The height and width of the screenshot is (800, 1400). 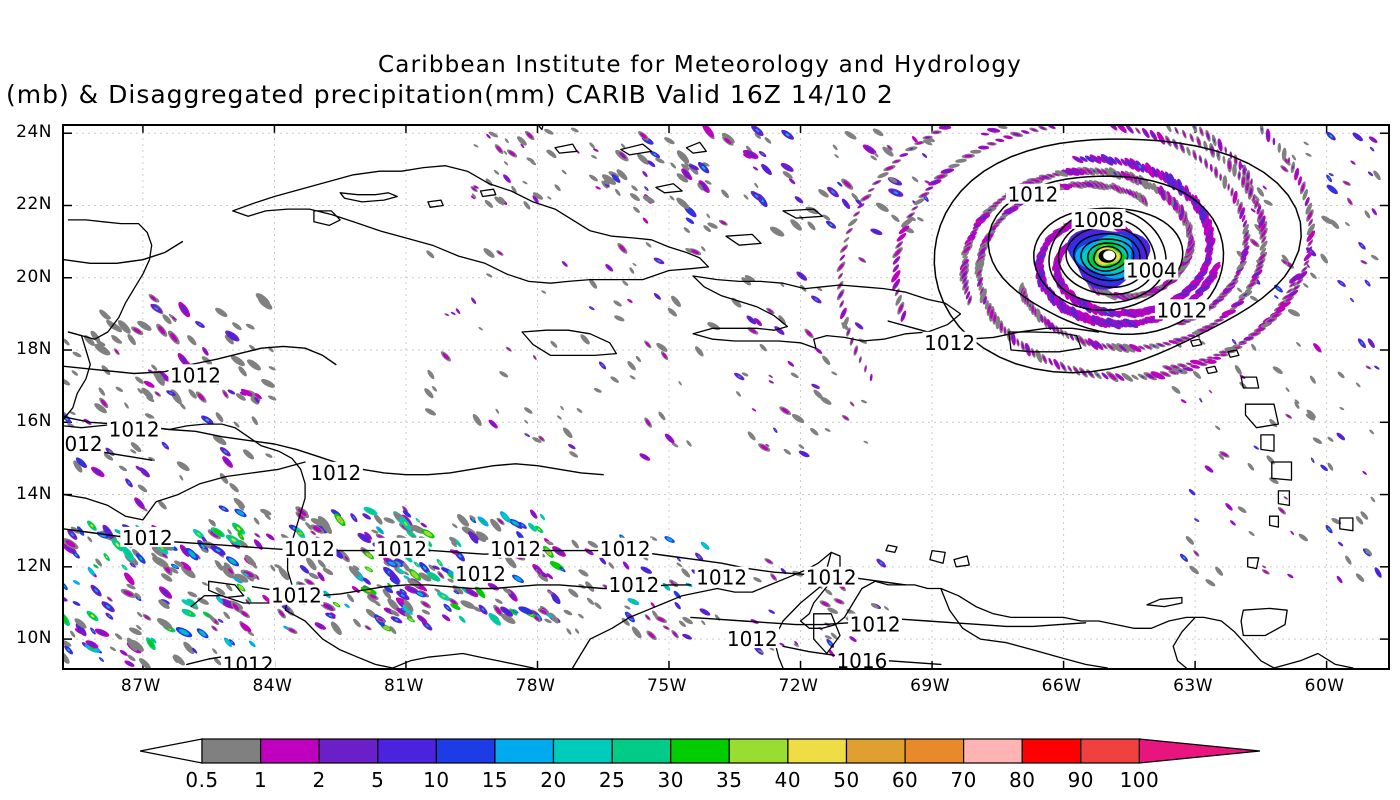 I want to click on isobar-label: 1016, so click(x=861, y=658).